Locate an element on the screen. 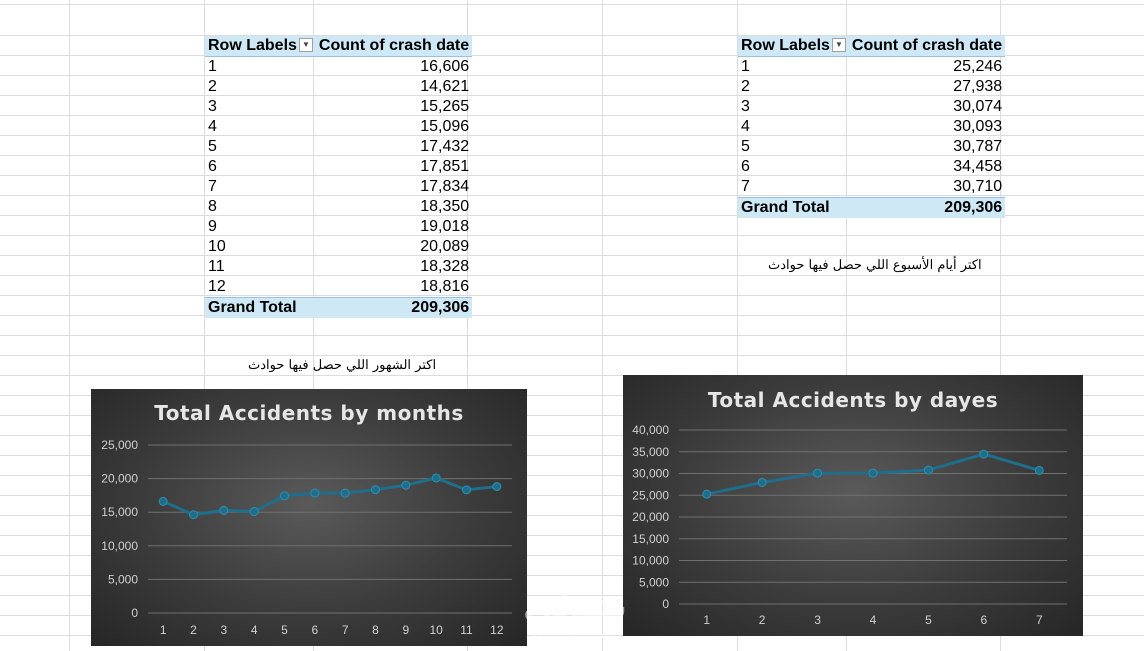  row-count: 27,938 is located at coordinates (978, 86).